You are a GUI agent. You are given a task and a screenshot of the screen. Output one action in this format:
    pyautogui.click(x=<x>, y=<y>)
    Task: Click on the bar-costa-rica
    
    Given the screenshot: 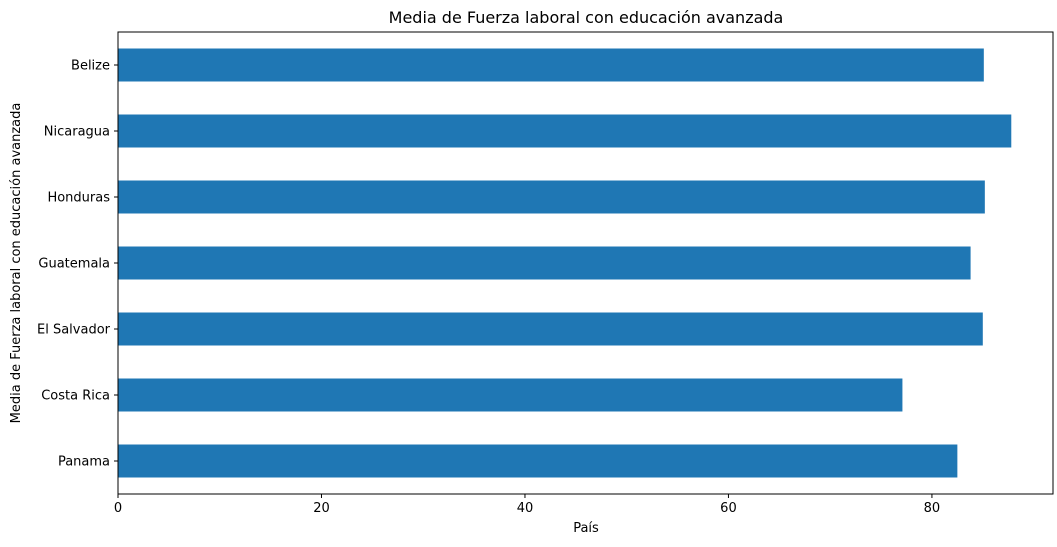 What is the action you would take?
    pyautogui.click(x=510, y=395)
    